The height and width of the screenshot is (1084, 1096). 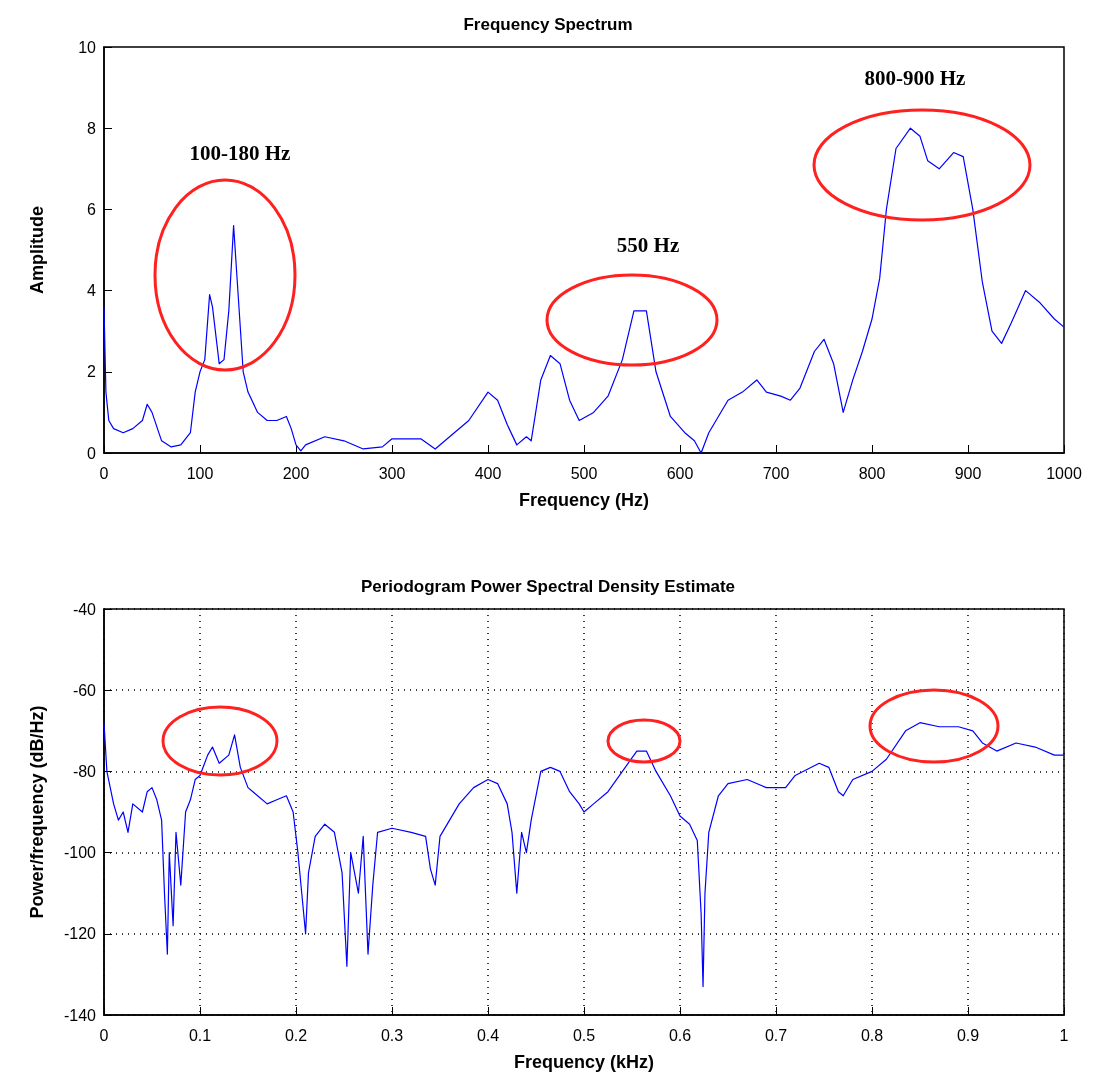 I want to click on y-tick-label: 0, so click(x=92, y=453).